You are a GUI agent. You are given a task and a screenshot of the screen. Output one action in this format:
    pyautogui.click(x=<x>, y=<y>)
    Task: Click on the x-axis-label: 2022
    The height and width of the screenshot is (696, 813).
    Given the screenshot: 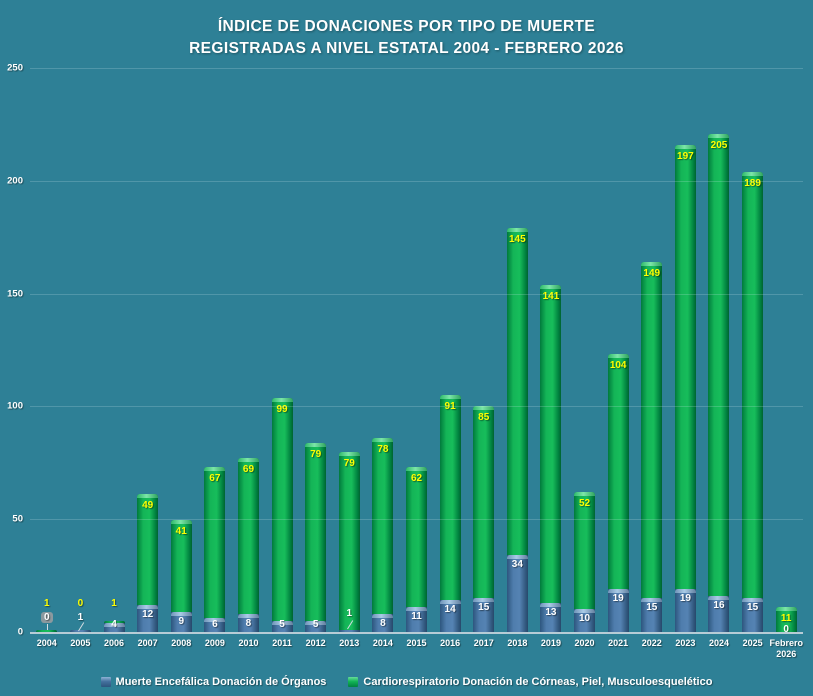 What is the action you would take?
    pyautogui.click(x=651, y=643)
    